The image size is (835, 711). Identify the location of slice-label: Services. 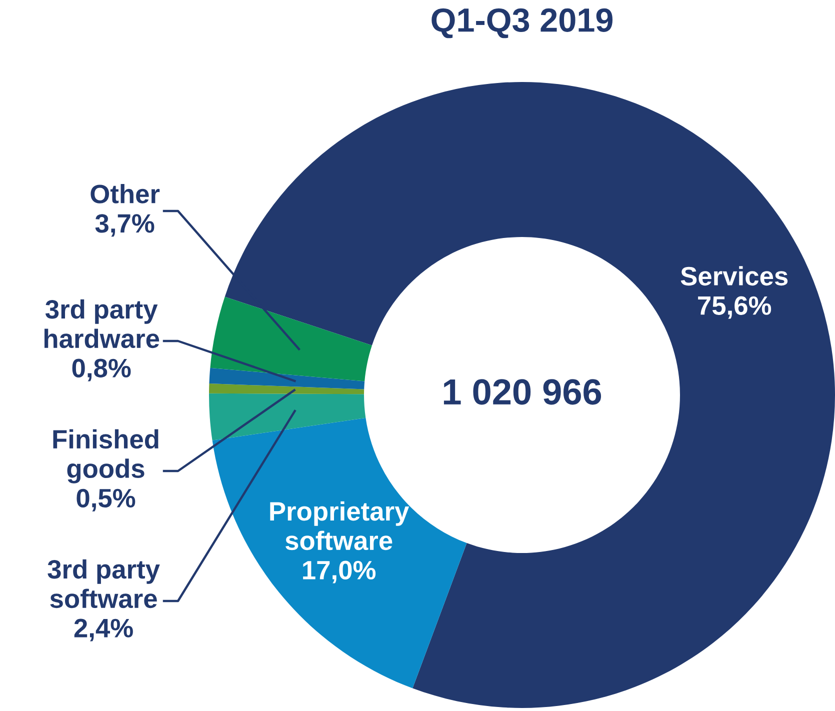
(734, 276).